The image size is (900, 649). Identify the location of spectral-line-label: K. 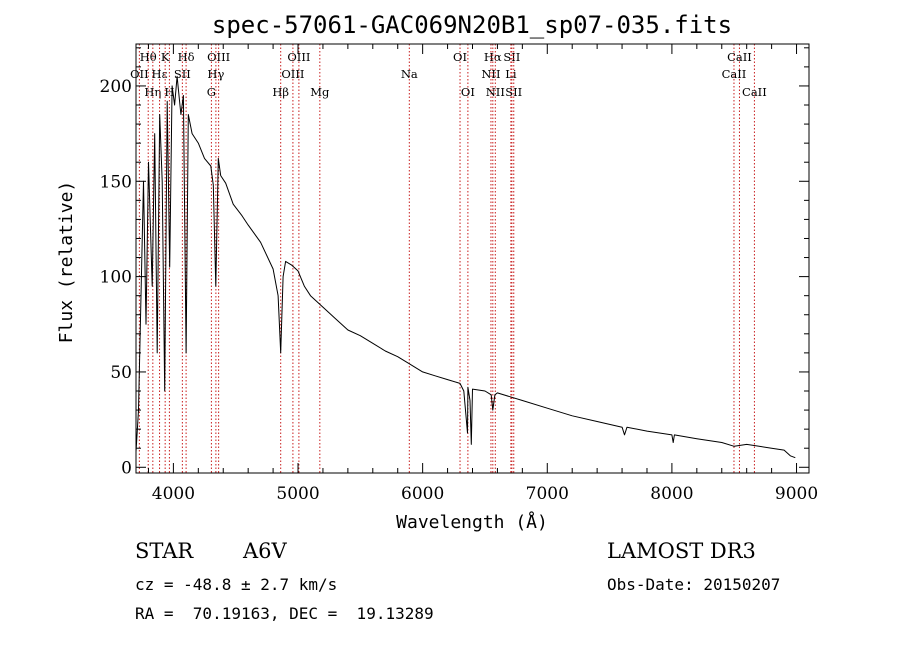
(165, 57).